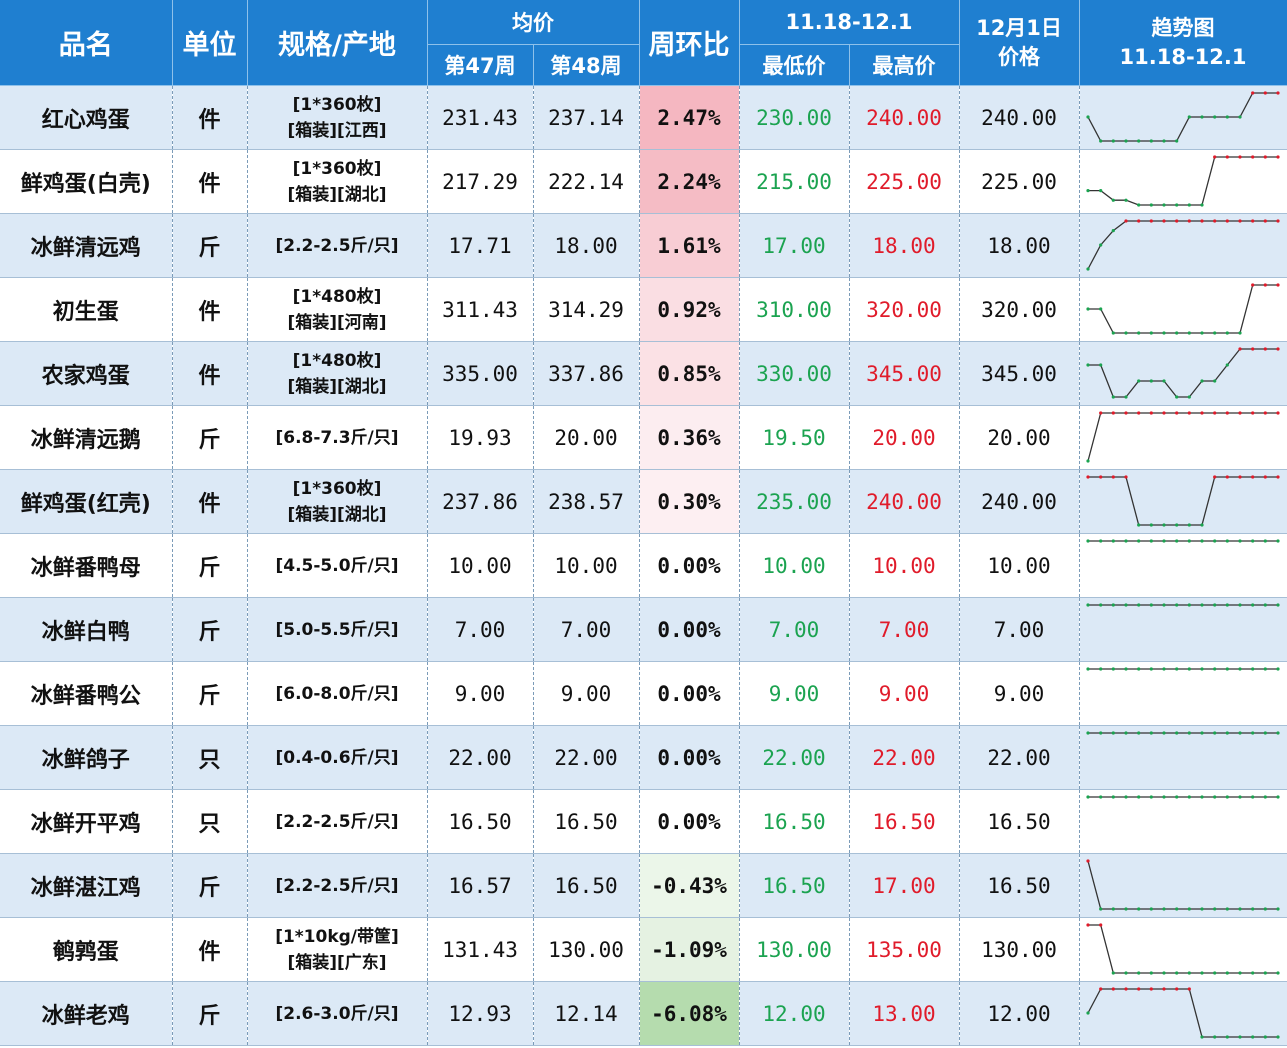 The height and width of the screenshot is (1048, 1287). I want to click on cell-week47: 311.43, so click(480, 309).